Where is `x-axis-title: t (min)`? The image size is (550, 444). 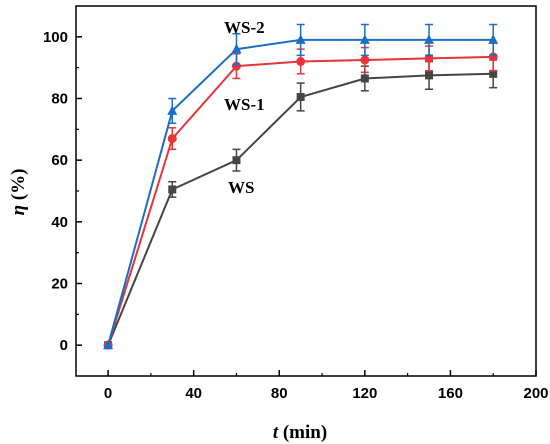 x-axis-title: t (min) is located at coordinates (300, 432).